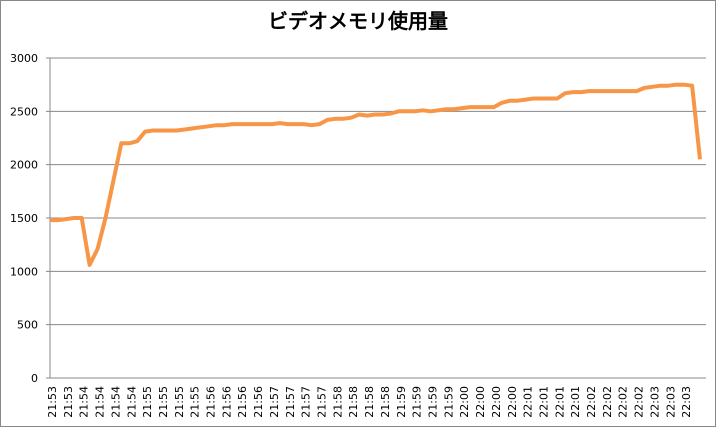 Image resolution: width=716 pixels, height=427 pixels. Describe the element at coordinates (34, 378) in the screenshot. I see `y-tick-label: 0` at that location.